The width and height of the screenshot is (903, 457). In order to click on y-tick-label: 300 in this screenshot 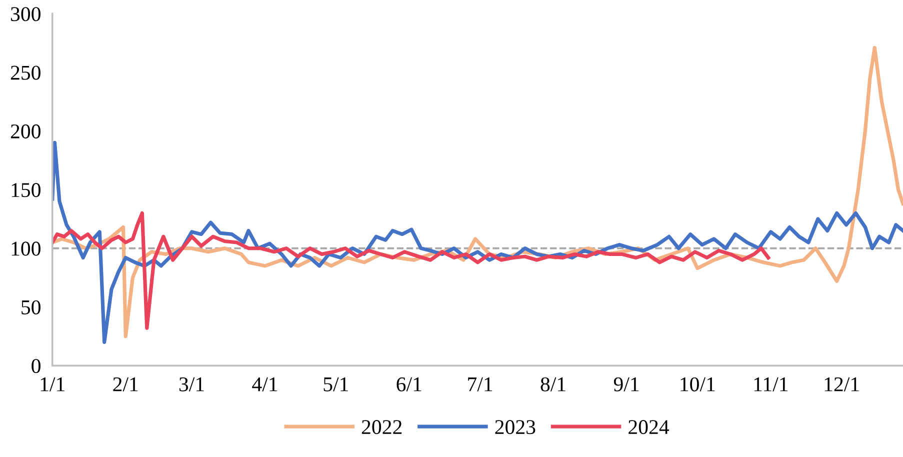, I will do `click(25, 14)`.